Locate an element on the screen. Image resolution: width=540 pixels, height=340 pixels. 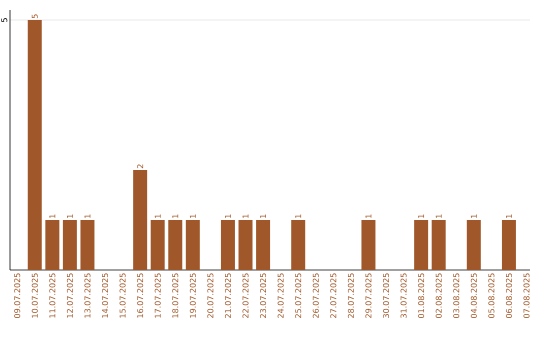
x-tick-label: 22.07.2025 is located at coordinates (245, 295).